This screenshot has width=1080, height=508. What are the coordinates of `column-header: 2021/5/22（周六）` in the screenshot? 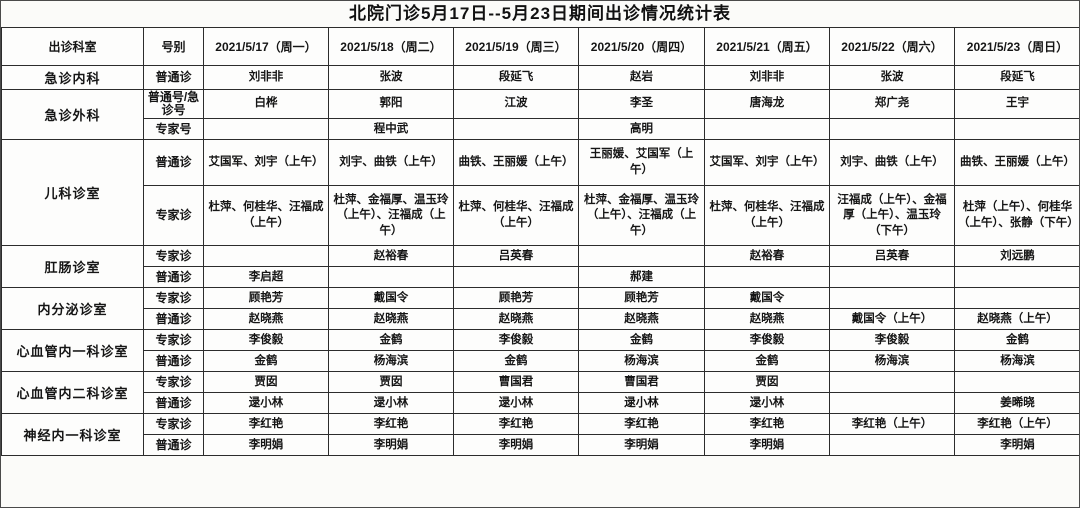 It's located at (892, 46).